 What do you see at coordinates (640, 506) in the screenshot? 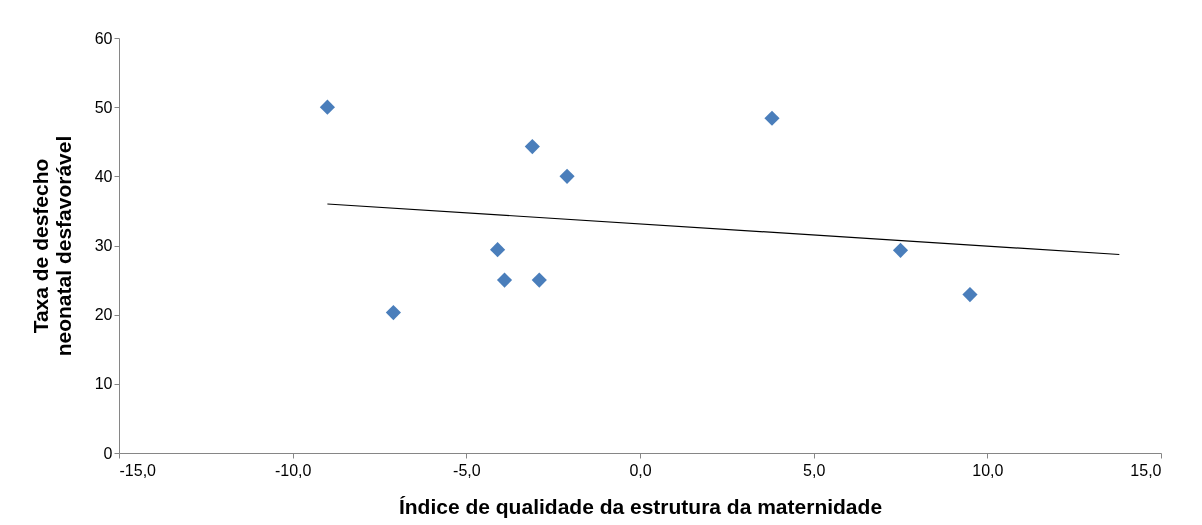
I see `x-axis-title: Índice de qualidade da estrutura da maternidade` at bounding box center [640, 506].